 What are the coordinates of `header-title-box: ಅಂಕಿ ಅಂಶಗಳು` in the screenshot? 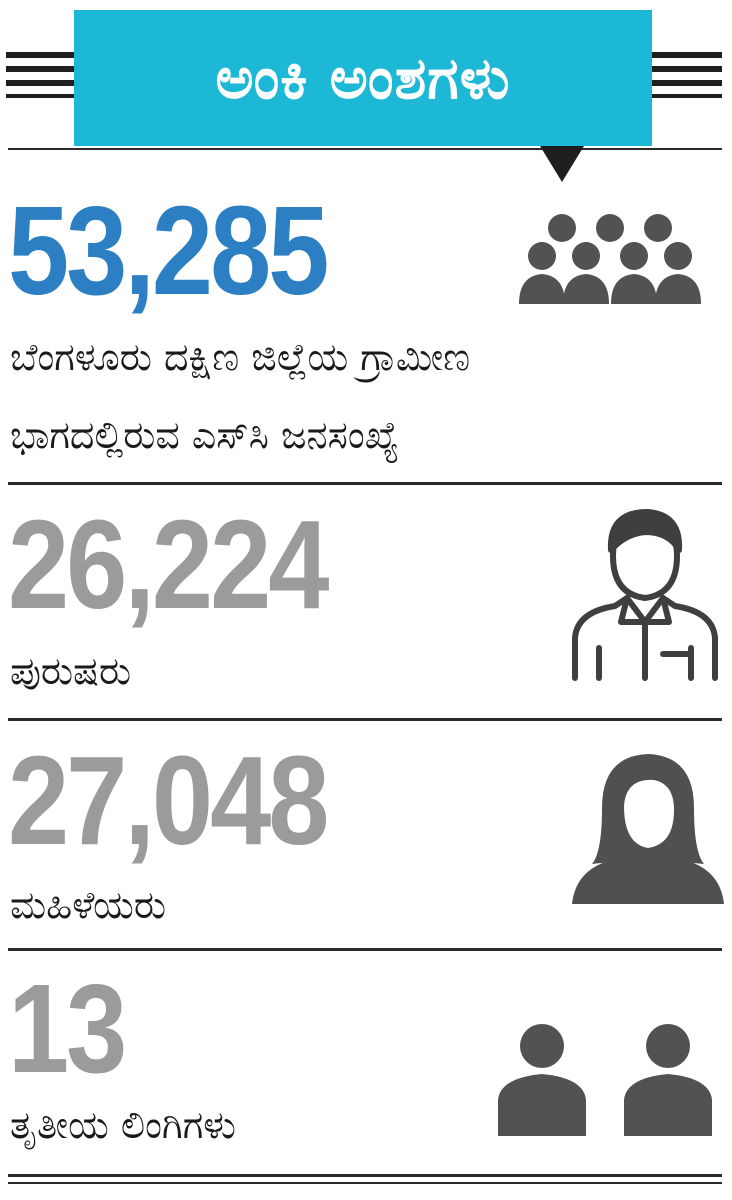 It's located at (363, 78).